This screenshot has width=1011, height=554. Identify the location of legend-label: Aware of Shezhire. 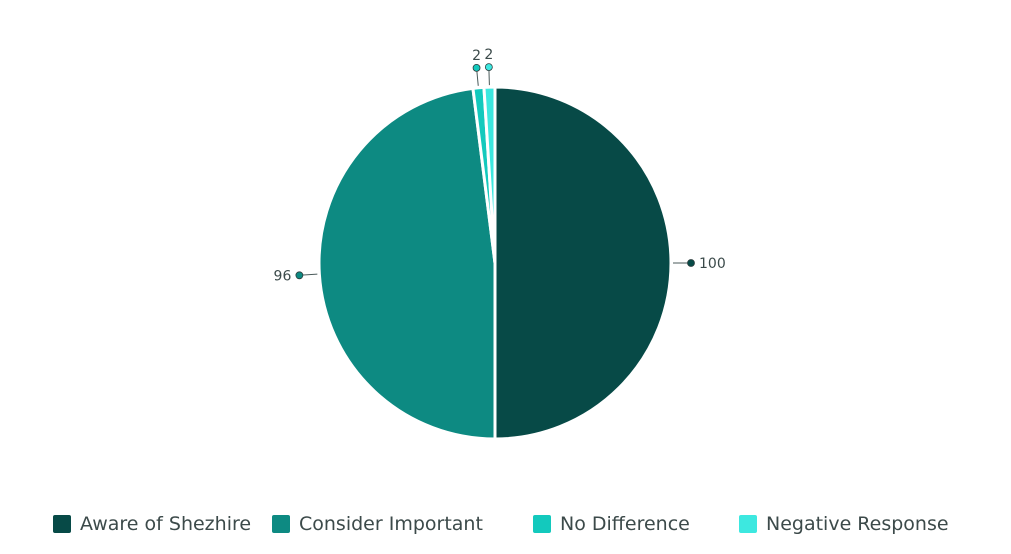
(166, 524).